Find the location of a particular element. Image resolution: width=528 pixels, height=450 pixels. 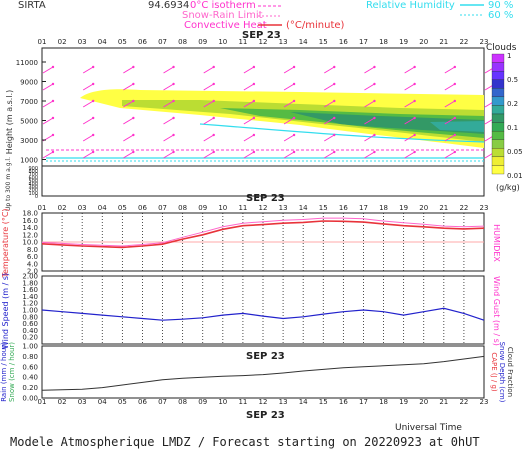

temperature-ytick: 2.0 is located at coordinates (32, 272).